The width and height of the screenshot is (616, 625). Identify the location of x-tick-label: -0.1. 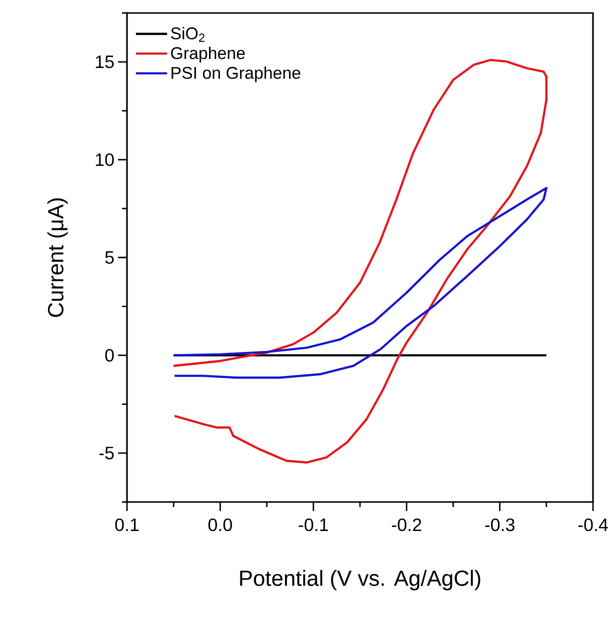
(313, 525).